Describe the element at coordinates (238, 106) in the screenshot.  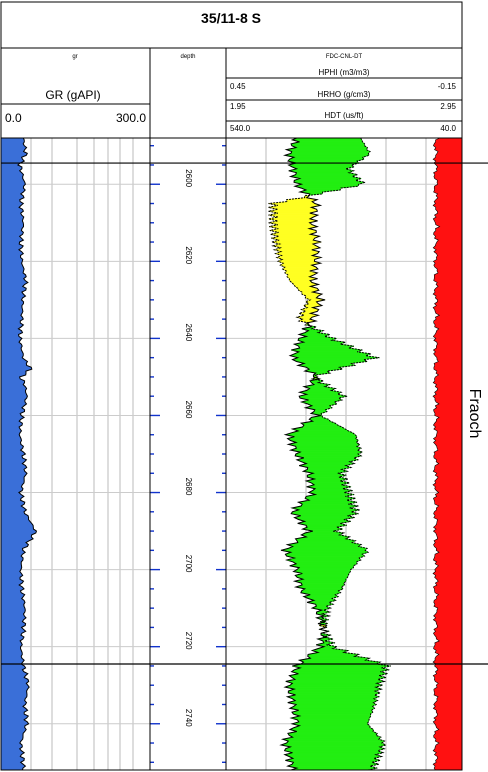
I see `hrho-scale-left: 1.95` at that location.